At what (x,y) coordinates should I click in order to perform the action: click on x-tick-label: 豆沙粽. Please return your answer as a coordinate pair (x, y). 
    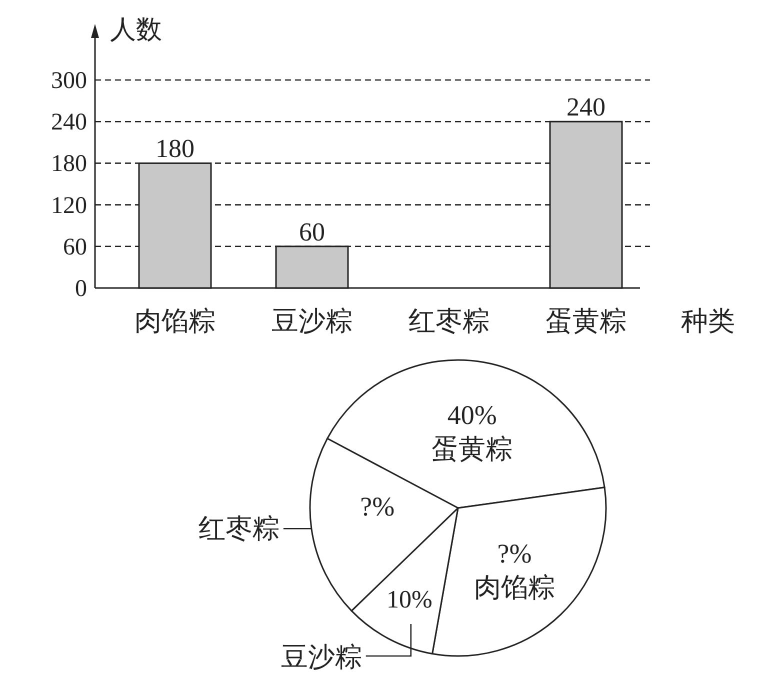
    Looking at the image, I should click on (312, 321).